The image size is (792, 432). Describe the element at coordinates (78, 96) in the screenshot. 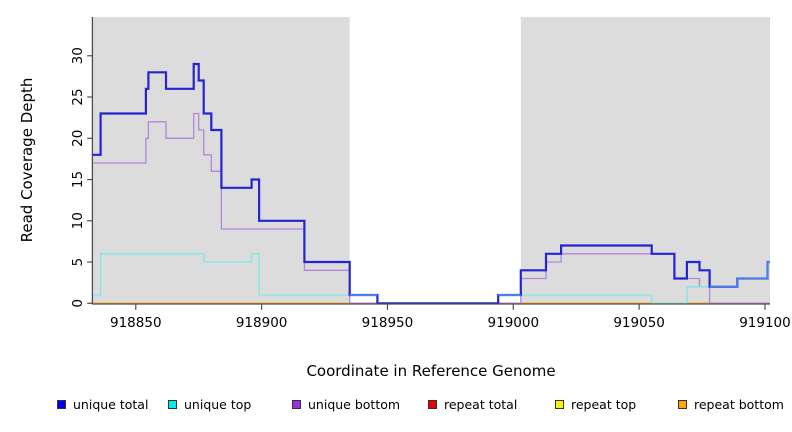

I see `y-tick-label: 25` at that location.